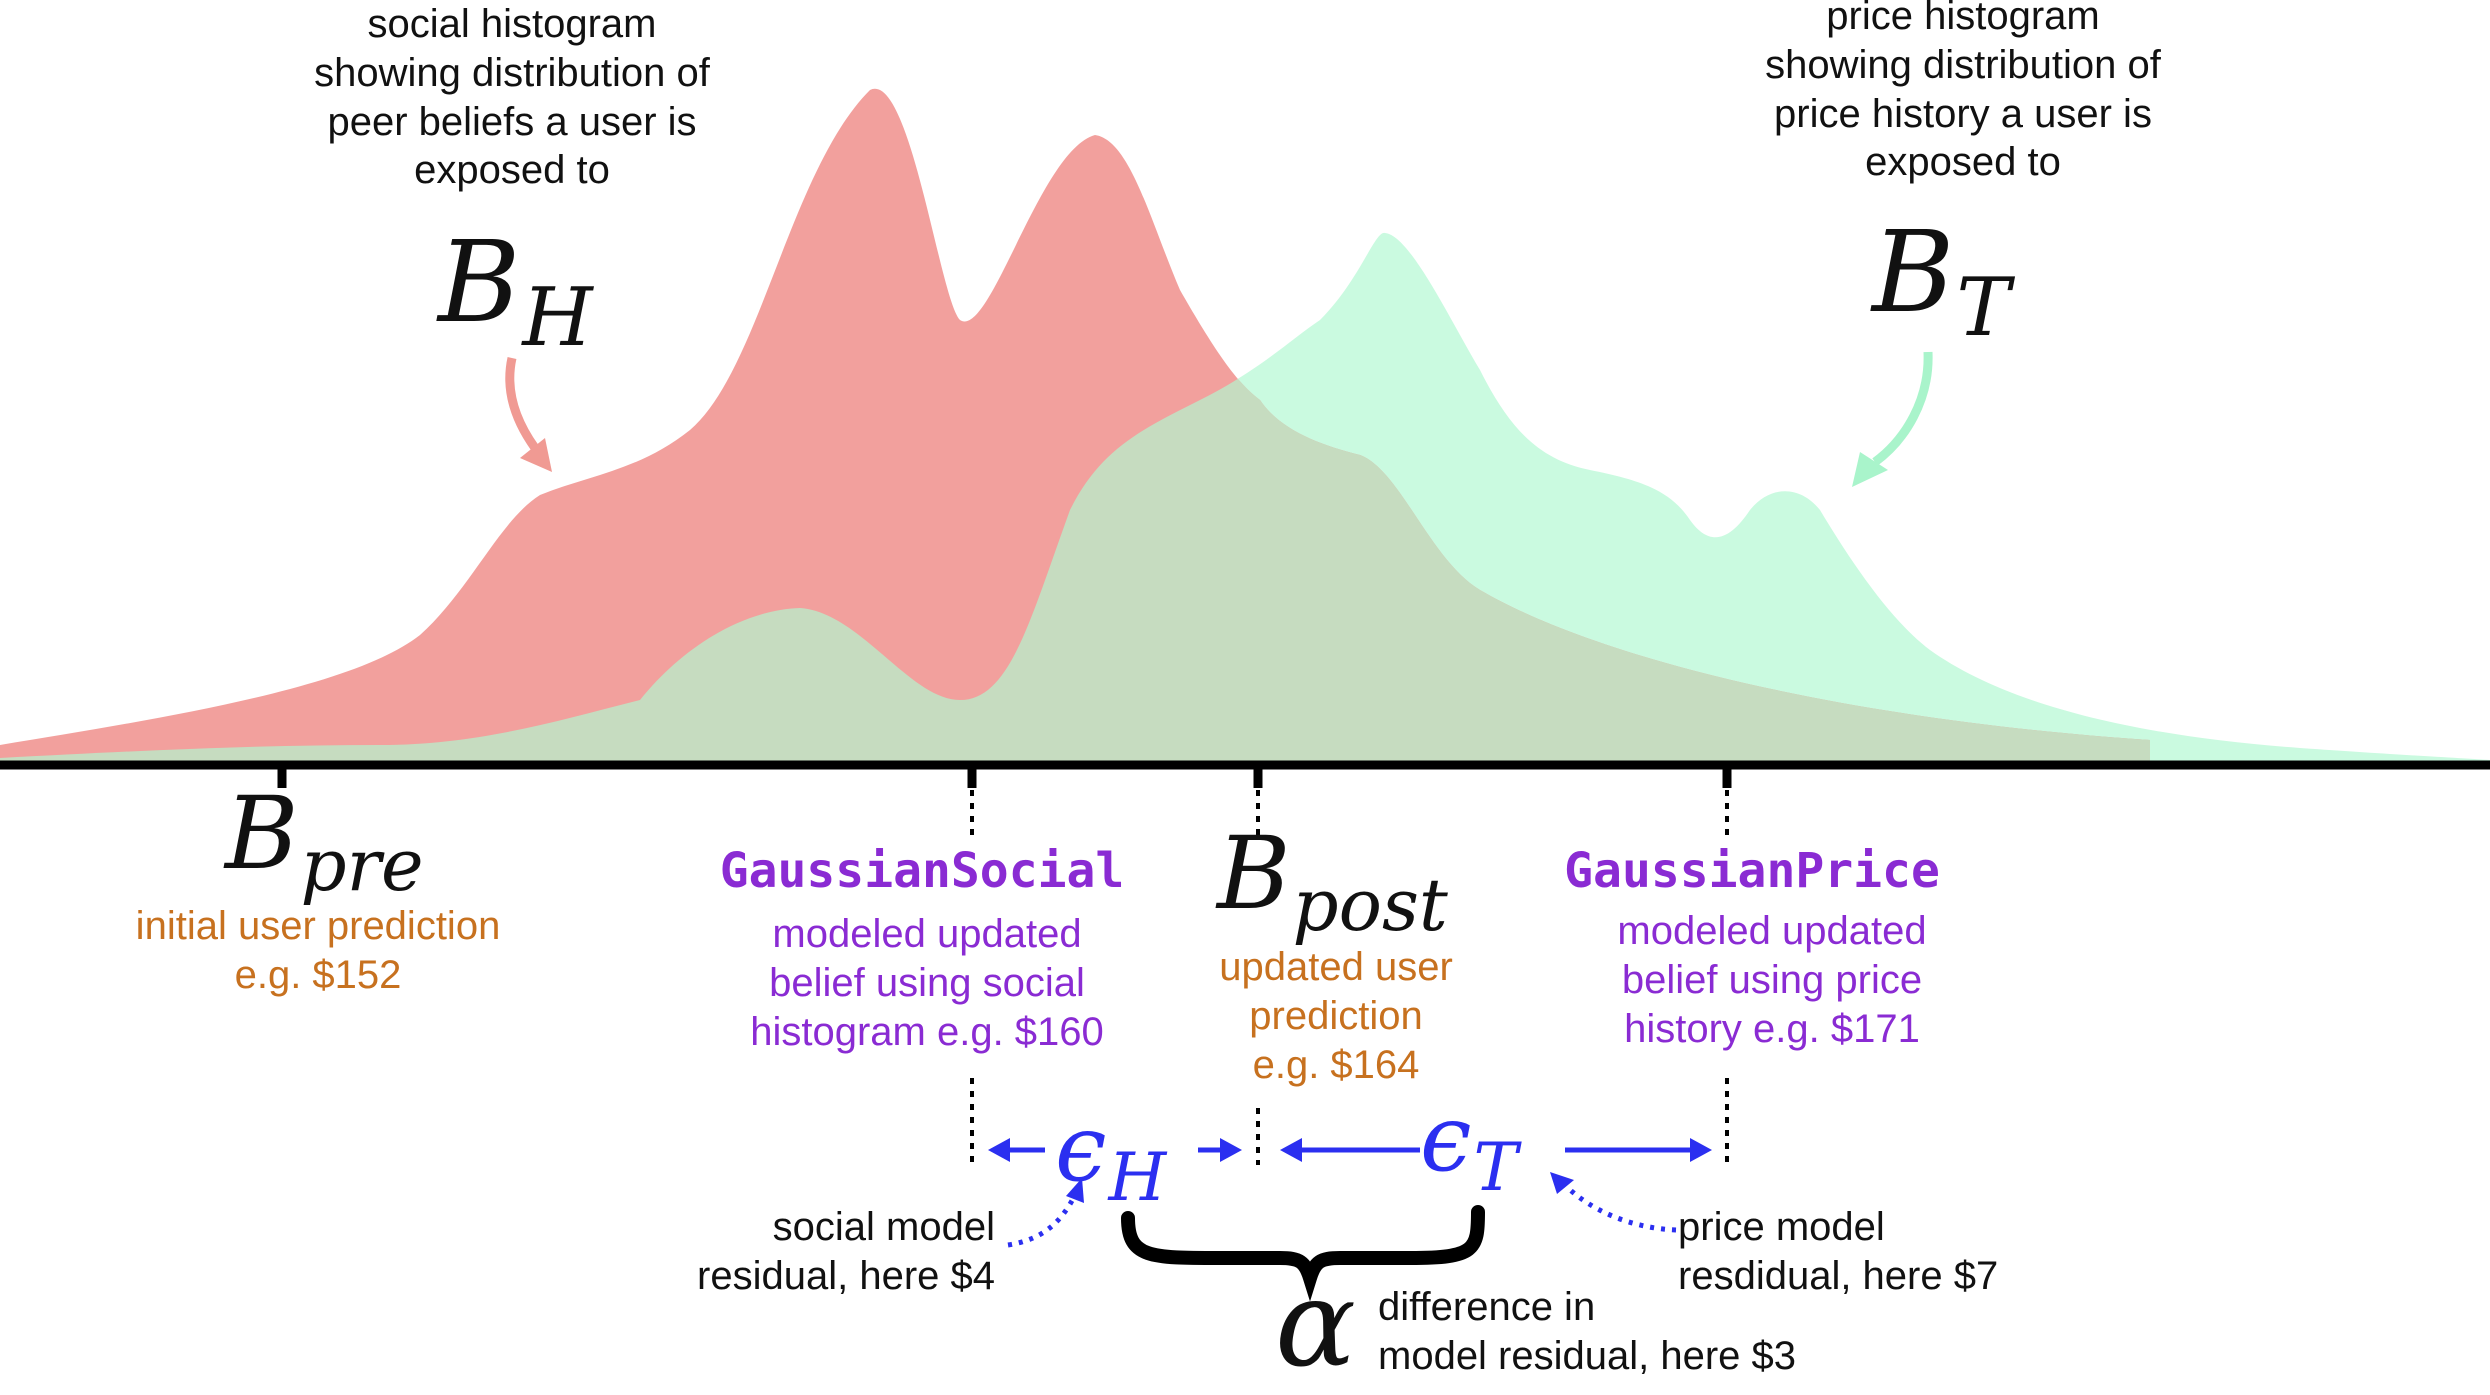 This screenshot has width=2490, height=1395. I want to click on alpha-label: difference in model residual, here $3, so click(1587, 1331).